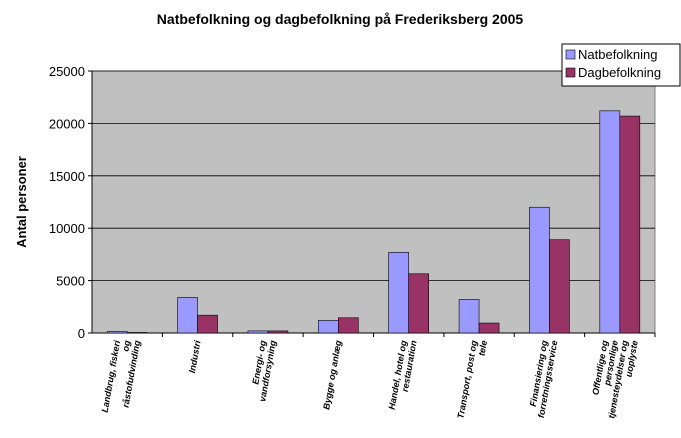 Image resolution: width=681 pixels, height=438 pixels. I want to click on y-tick-label: 0, so click(81, 333).